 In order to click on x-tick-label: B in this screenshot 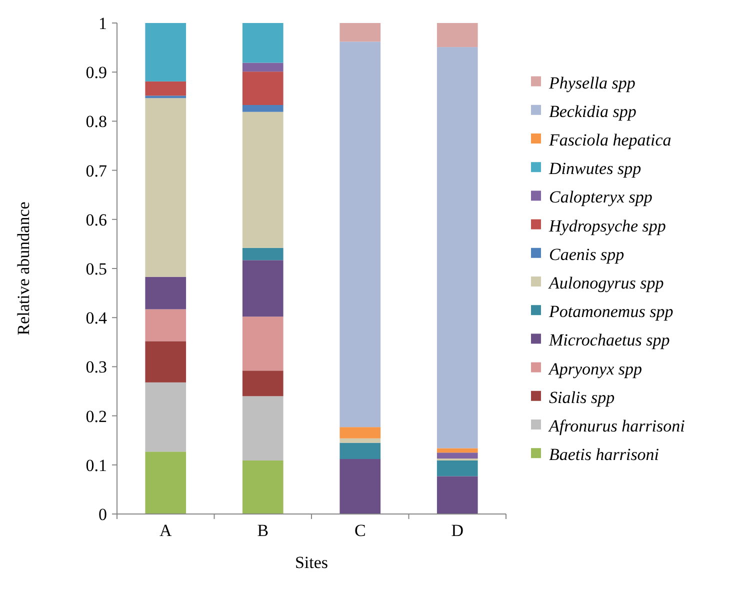, I will do `click(263, 530)`.